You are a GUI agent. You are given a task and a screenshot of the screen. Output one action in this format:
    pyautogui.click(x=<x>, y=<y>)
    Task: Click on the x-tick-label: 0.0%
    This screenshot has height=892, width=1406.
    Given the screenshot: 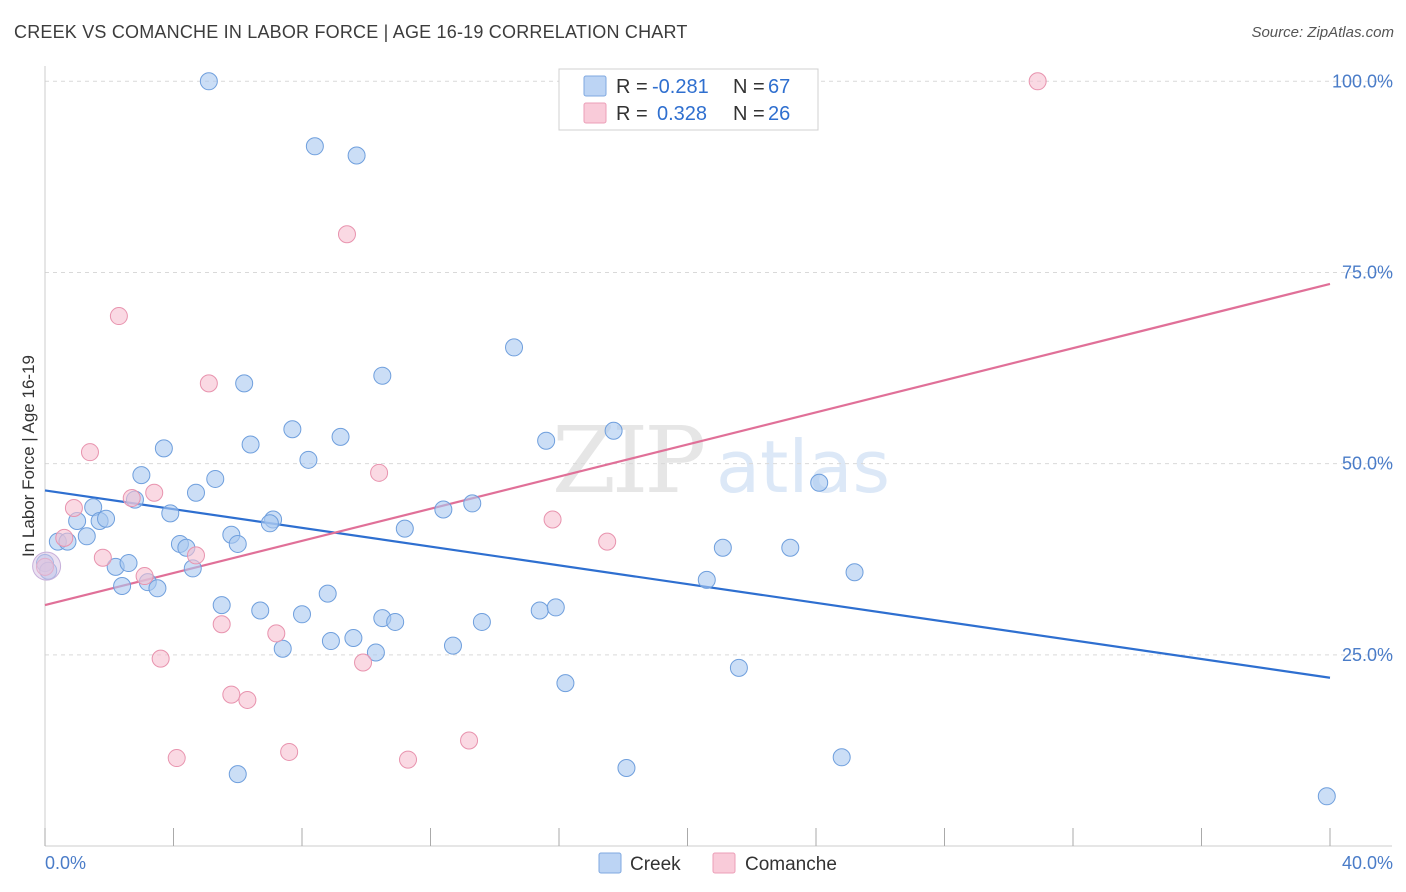 What is the action you would take?
    pyautogui.click(x=65, y=863)
    